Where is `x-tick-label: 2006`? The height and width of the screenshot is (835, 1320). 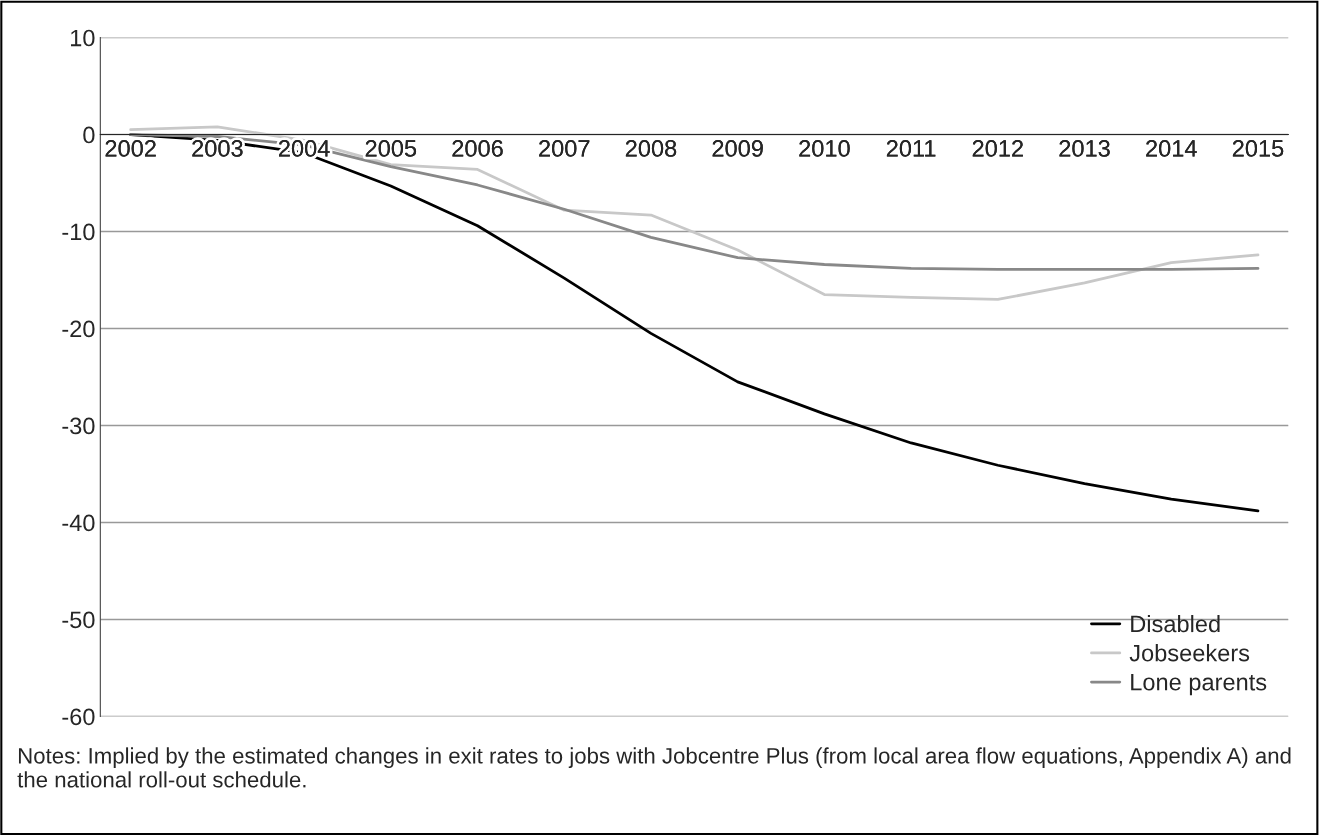 x-tick-label: 2006 is located at coordinates (477, 148).